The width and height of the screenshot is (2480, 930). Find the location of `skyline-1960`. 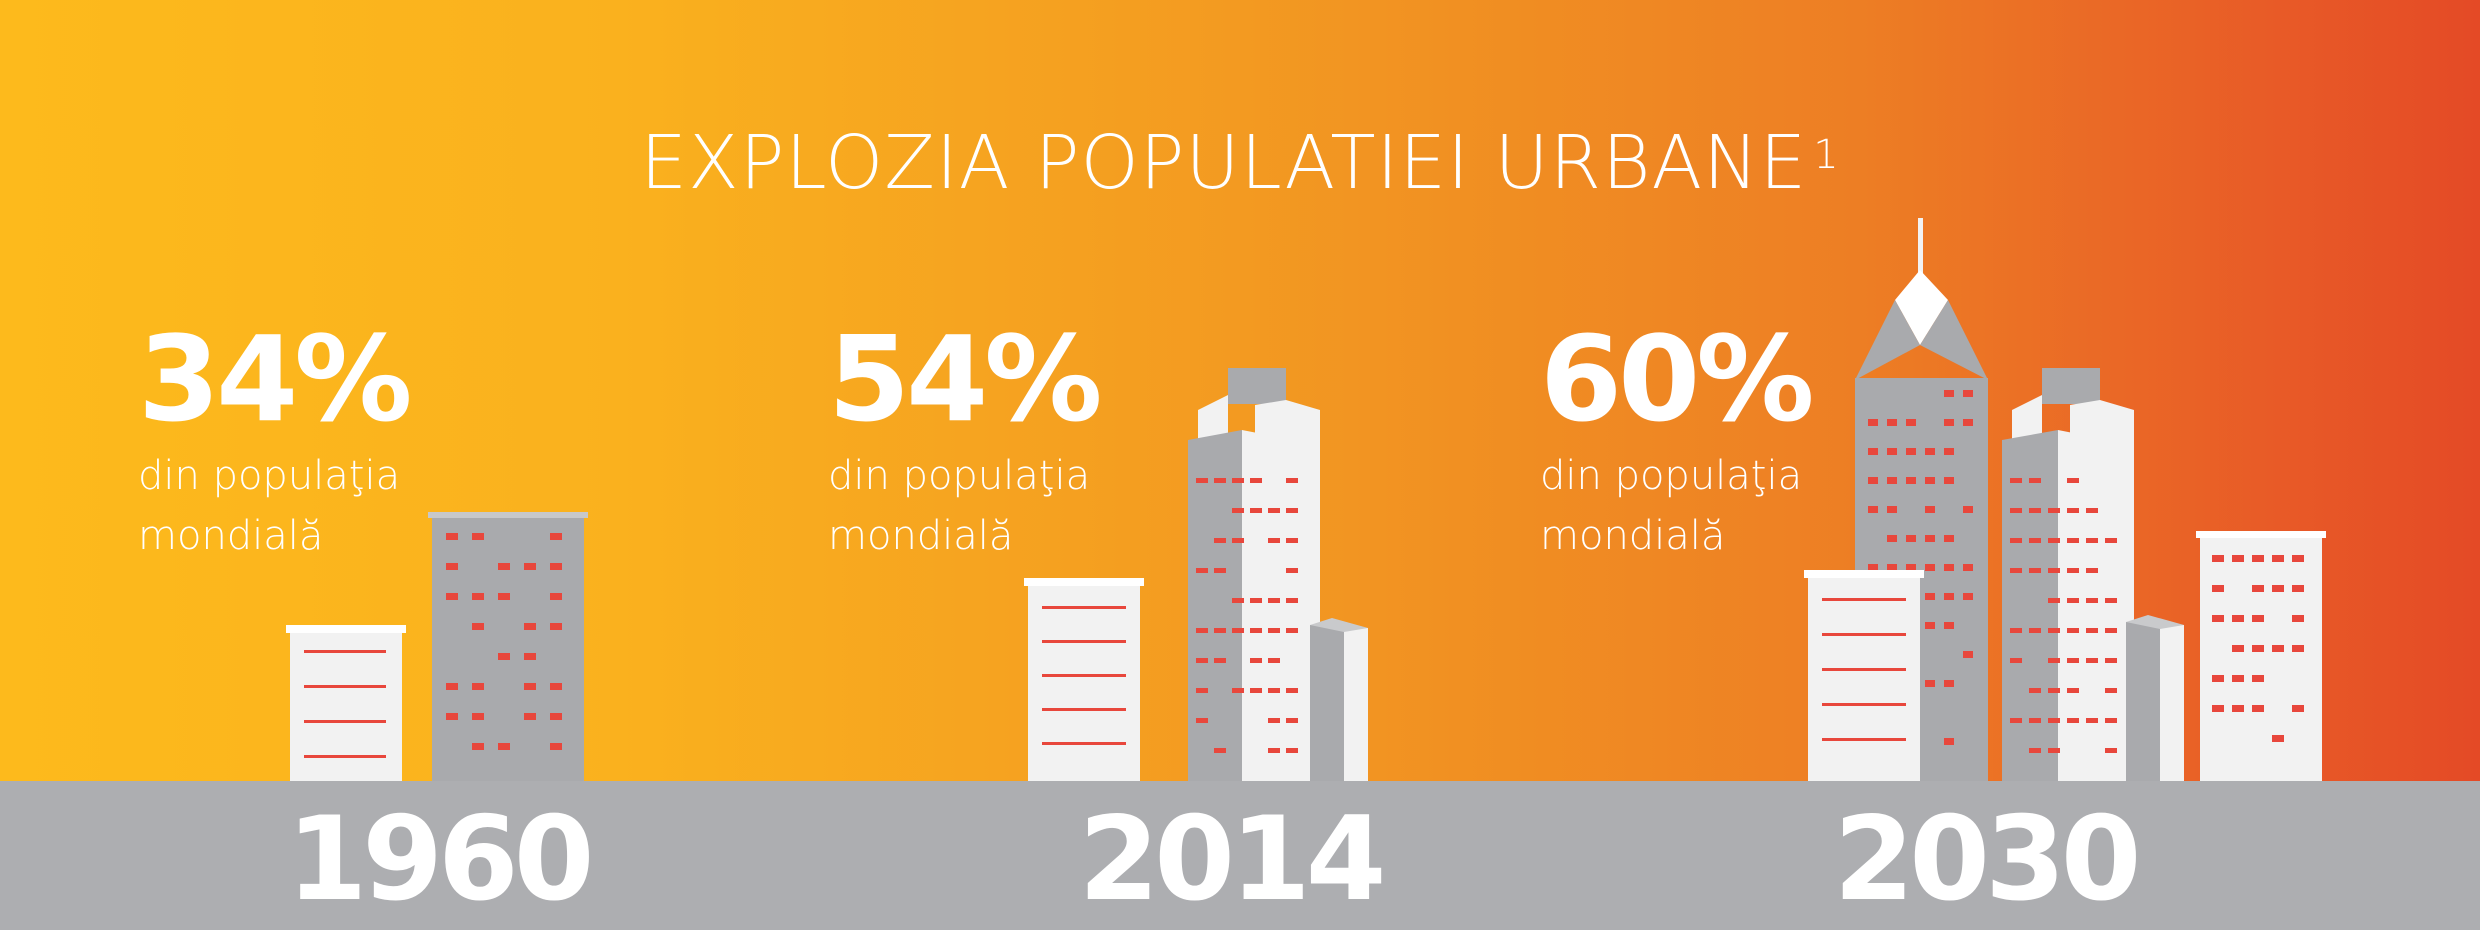

skyline-1960 is located at coordinates (437, 646).